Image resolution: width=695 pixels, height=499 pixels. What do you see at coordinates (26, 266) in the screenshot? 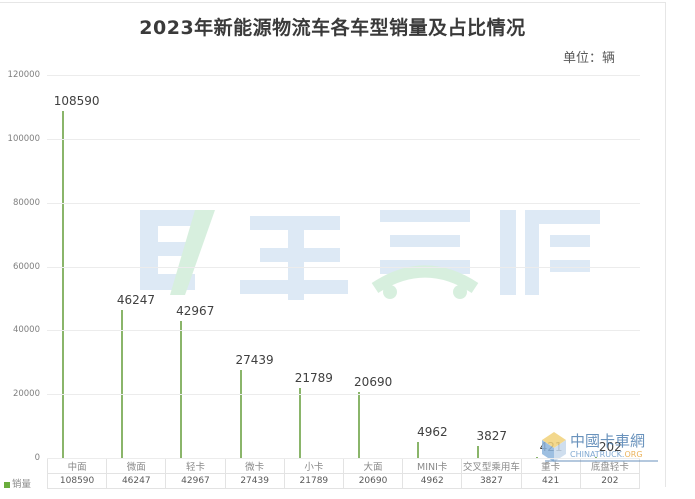
I see `y-tick-label: 60000` at bounding box center [26, 266].